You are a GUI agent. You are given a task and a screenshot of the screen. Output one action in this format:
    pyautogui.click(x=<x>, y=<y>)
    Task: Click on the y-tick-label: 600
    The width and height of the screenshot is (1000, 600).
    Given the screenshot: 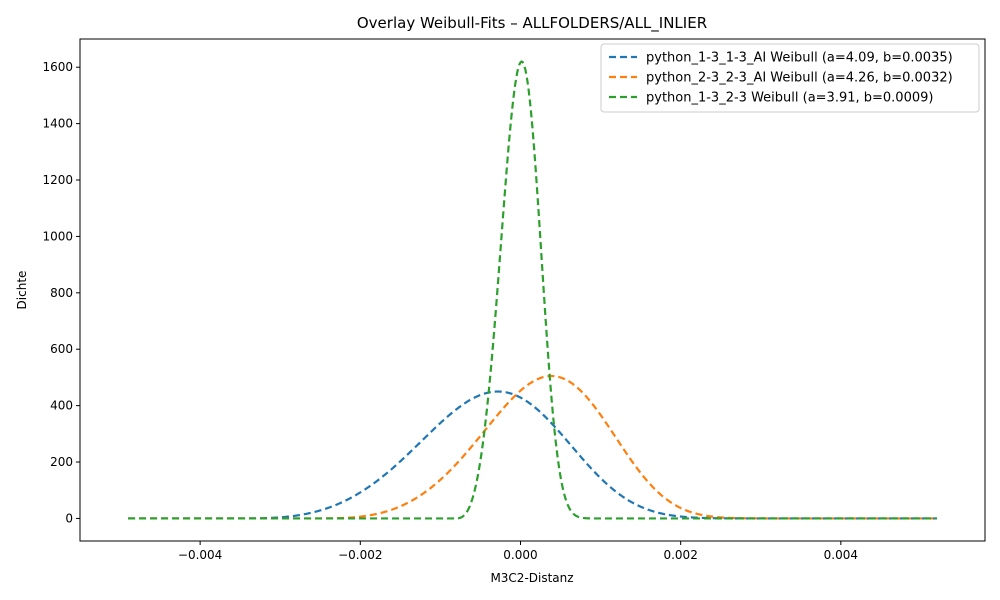 What is the action you would take?
    pyautogui.click(x=61, y=349)
    